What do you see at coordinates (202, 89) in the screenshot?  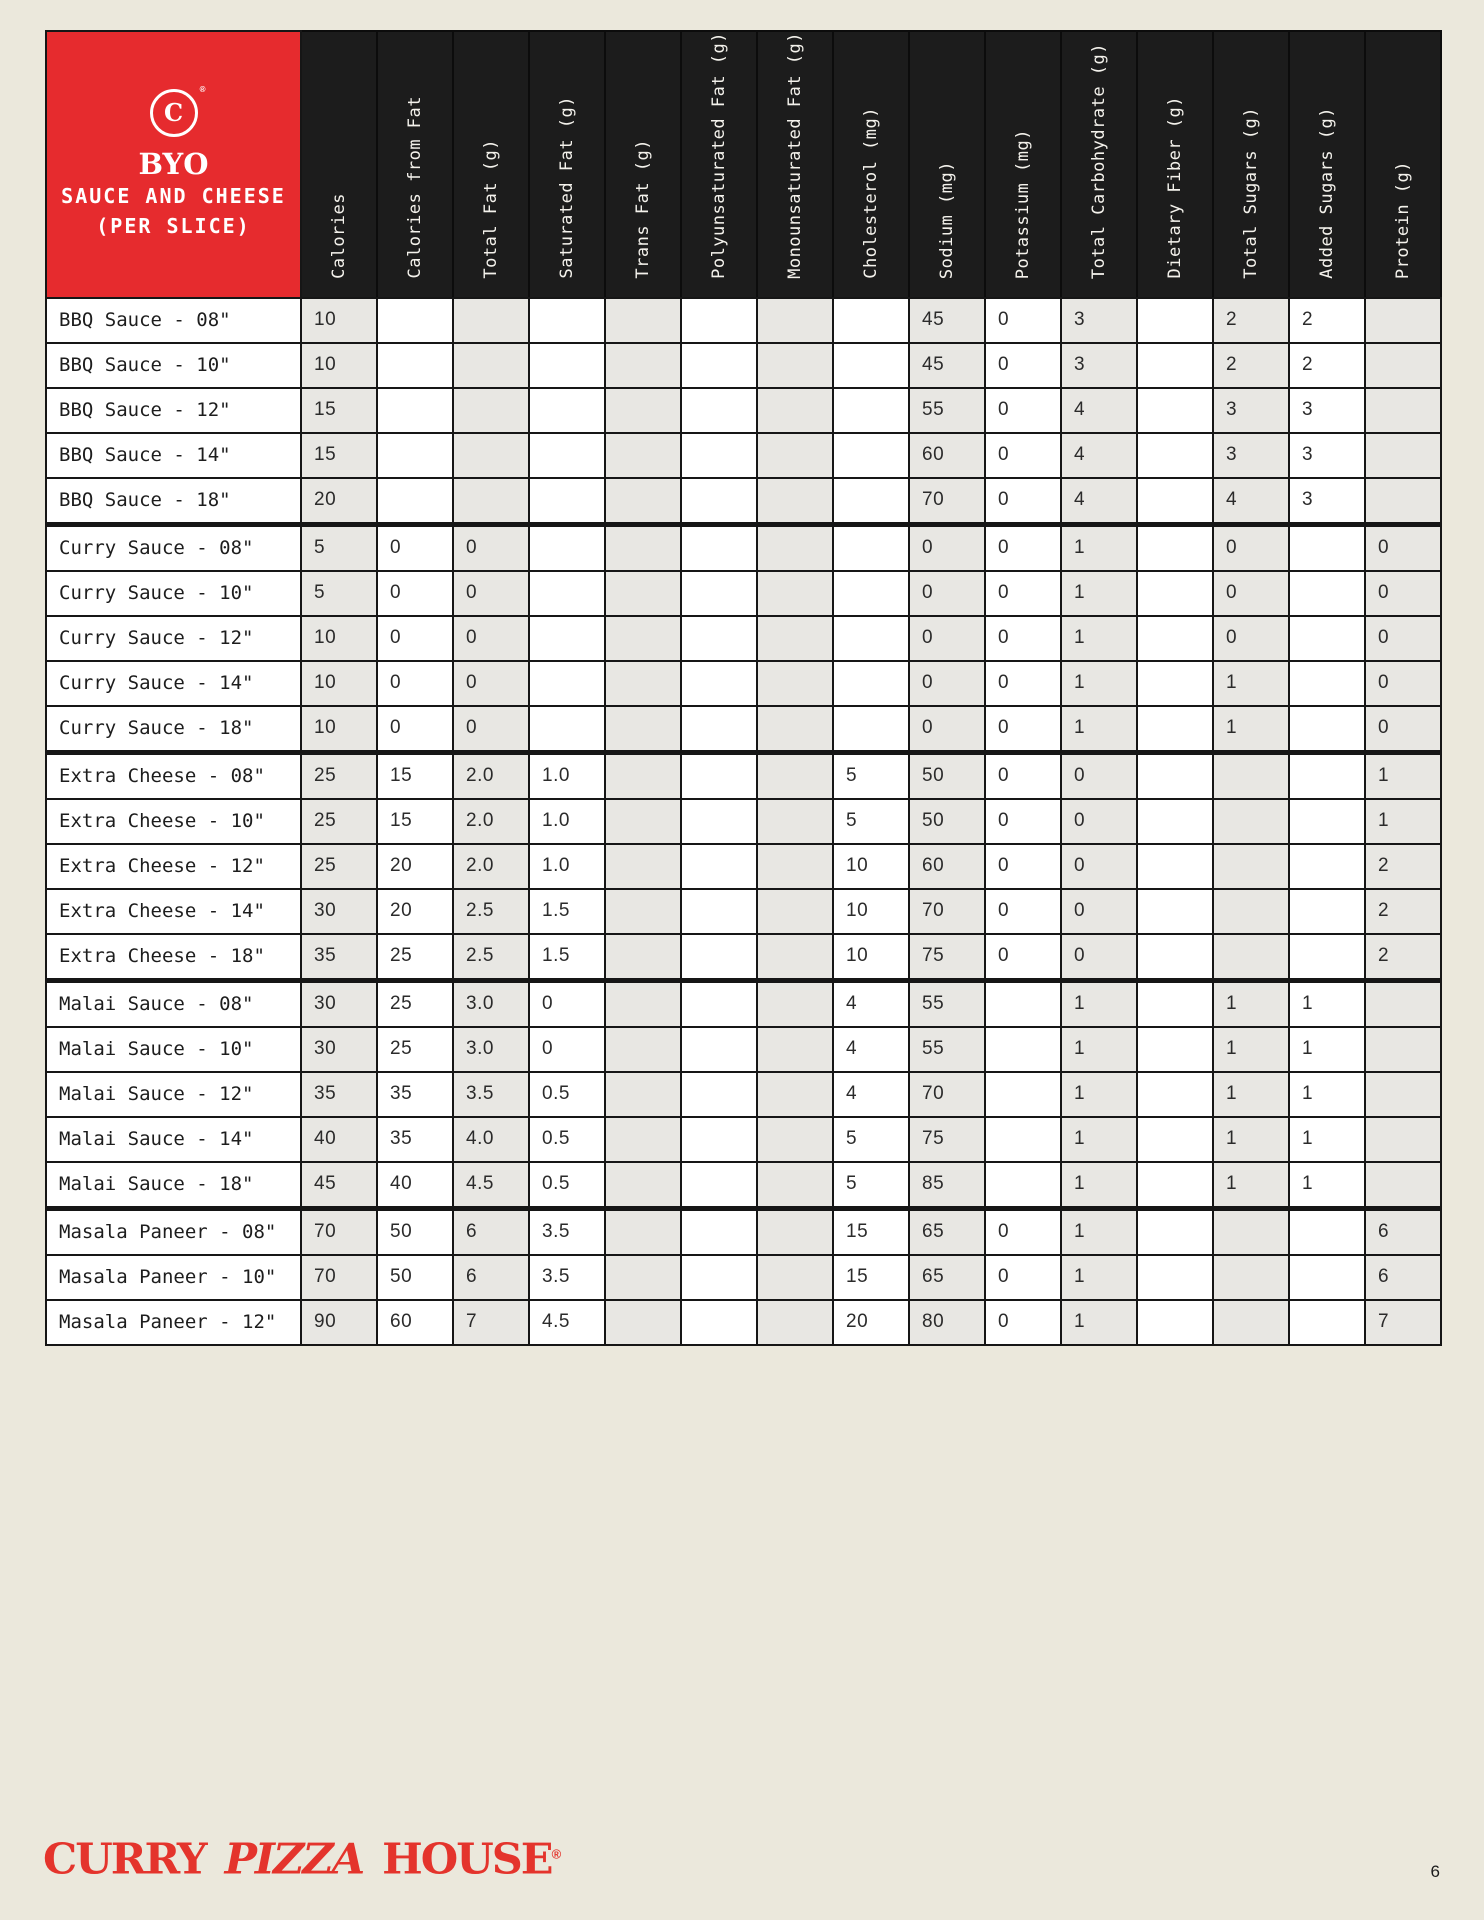 I see `brand-logo-registered-mark: ®` at bounding box center [202, 89].